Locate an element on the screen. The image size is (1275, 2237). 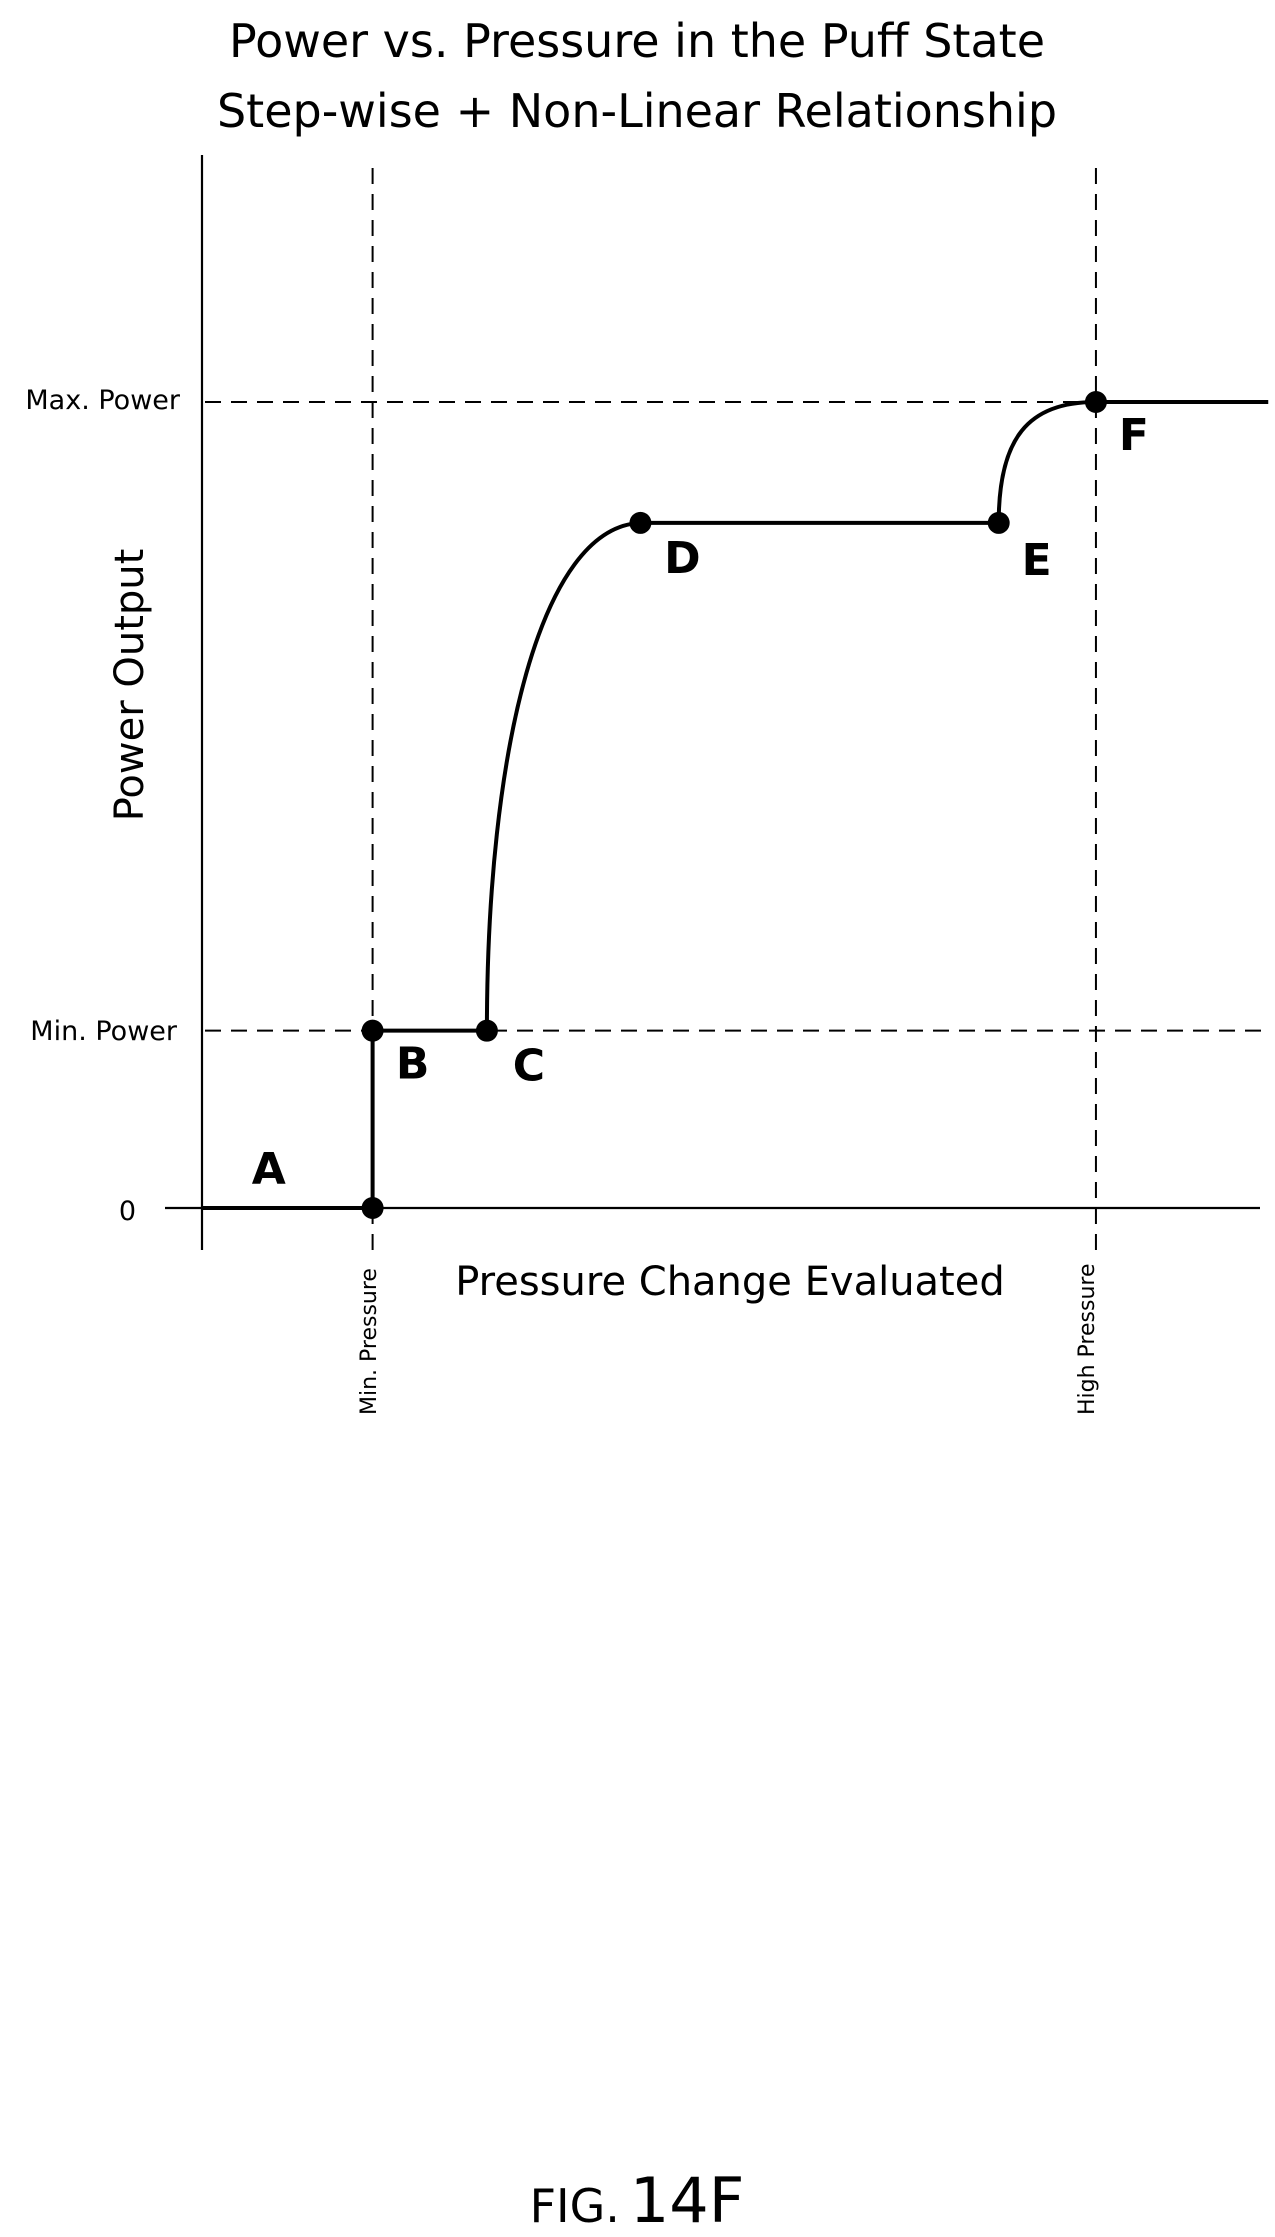
y-tick-min-power: Min. Power is located at coordinates (104, 1031).